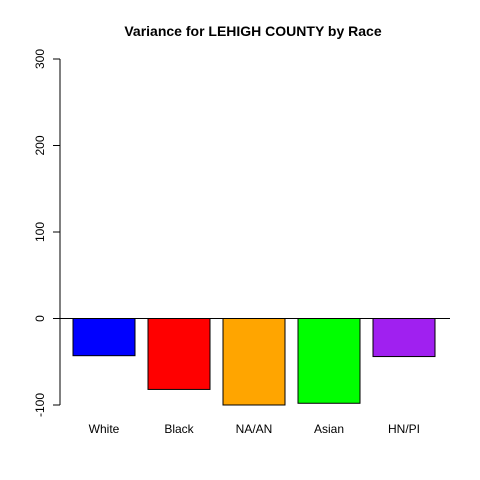 The width and height of the screenshot is (480, 480). I want to click on y-tick-label: 100, so click(40, 232).